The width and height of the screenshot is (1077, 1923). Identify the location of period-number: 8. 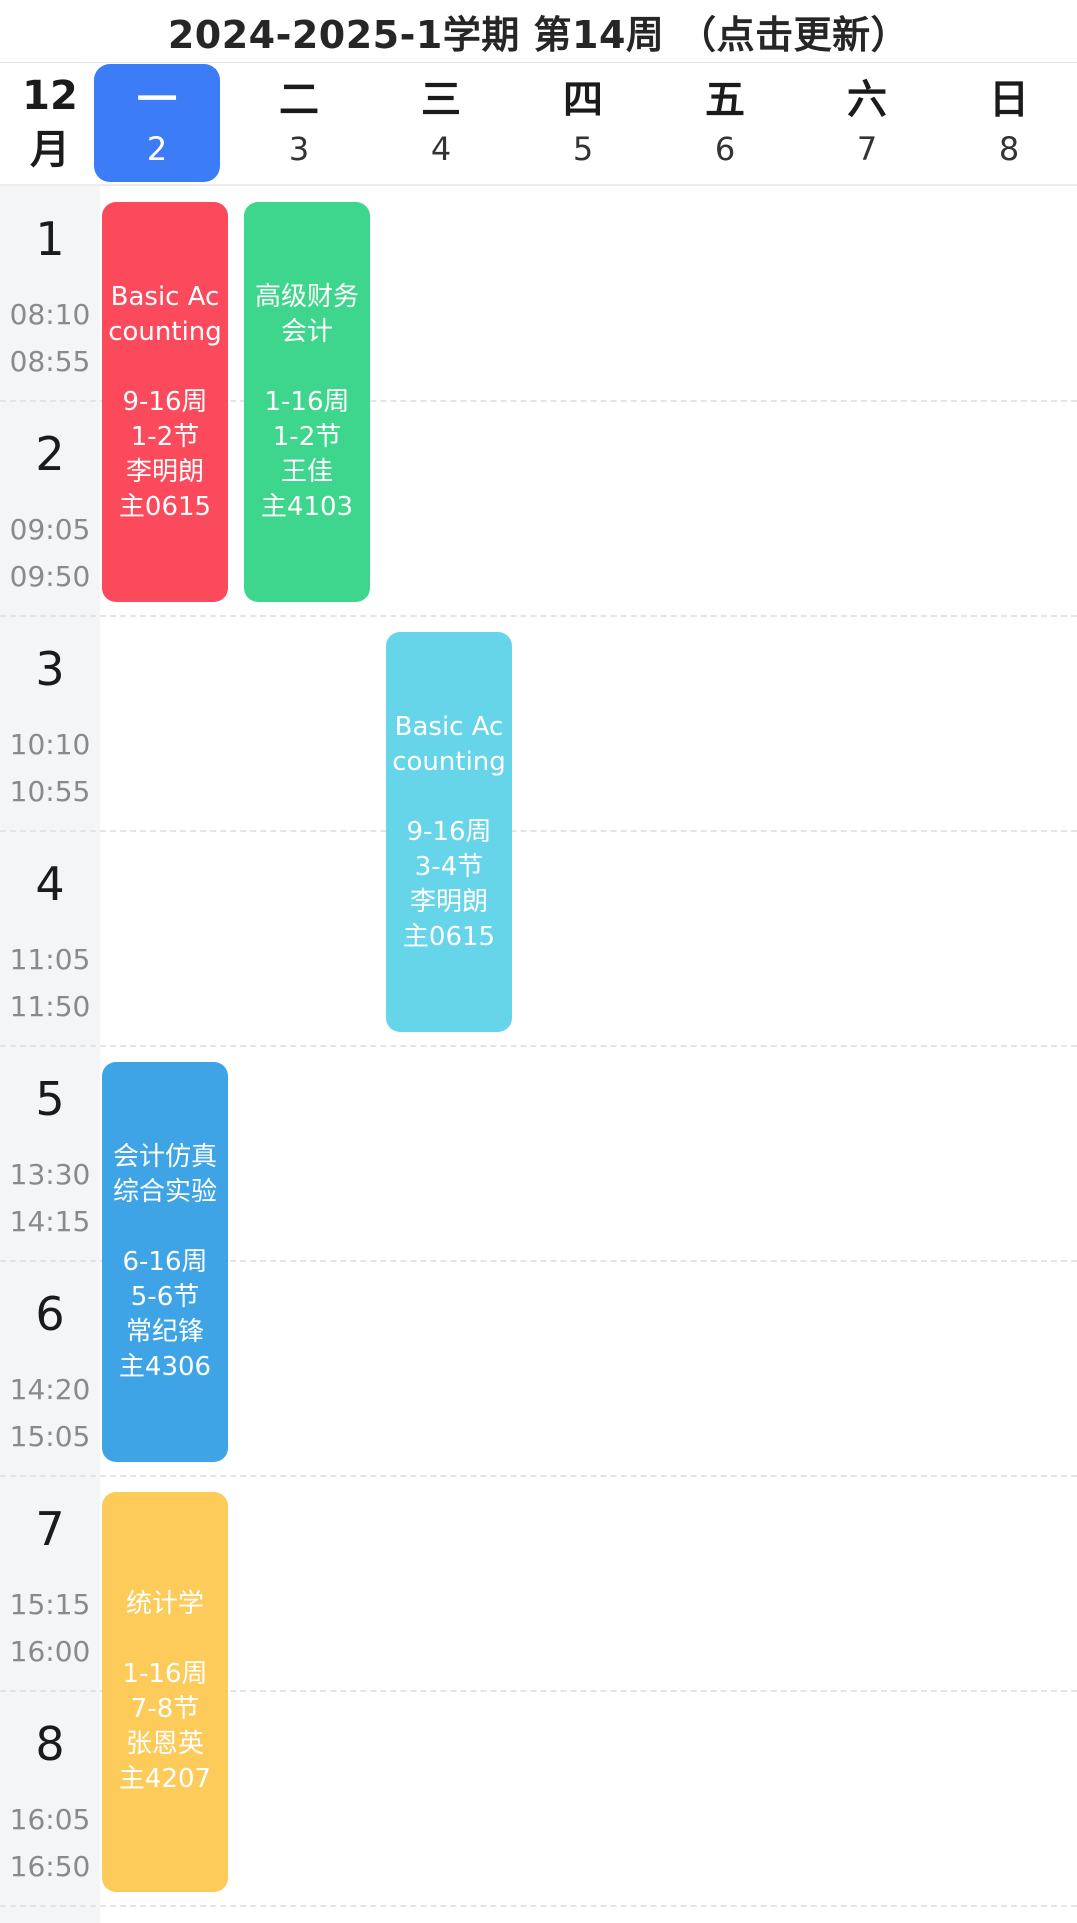
(50, 1744).